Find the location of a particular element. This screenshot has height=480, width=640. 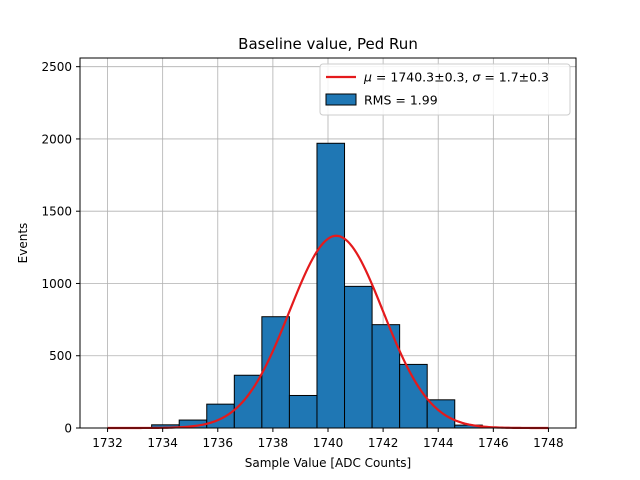

legend-histogram-label: RMS = 1.99 is located at coordinates (401, 100).